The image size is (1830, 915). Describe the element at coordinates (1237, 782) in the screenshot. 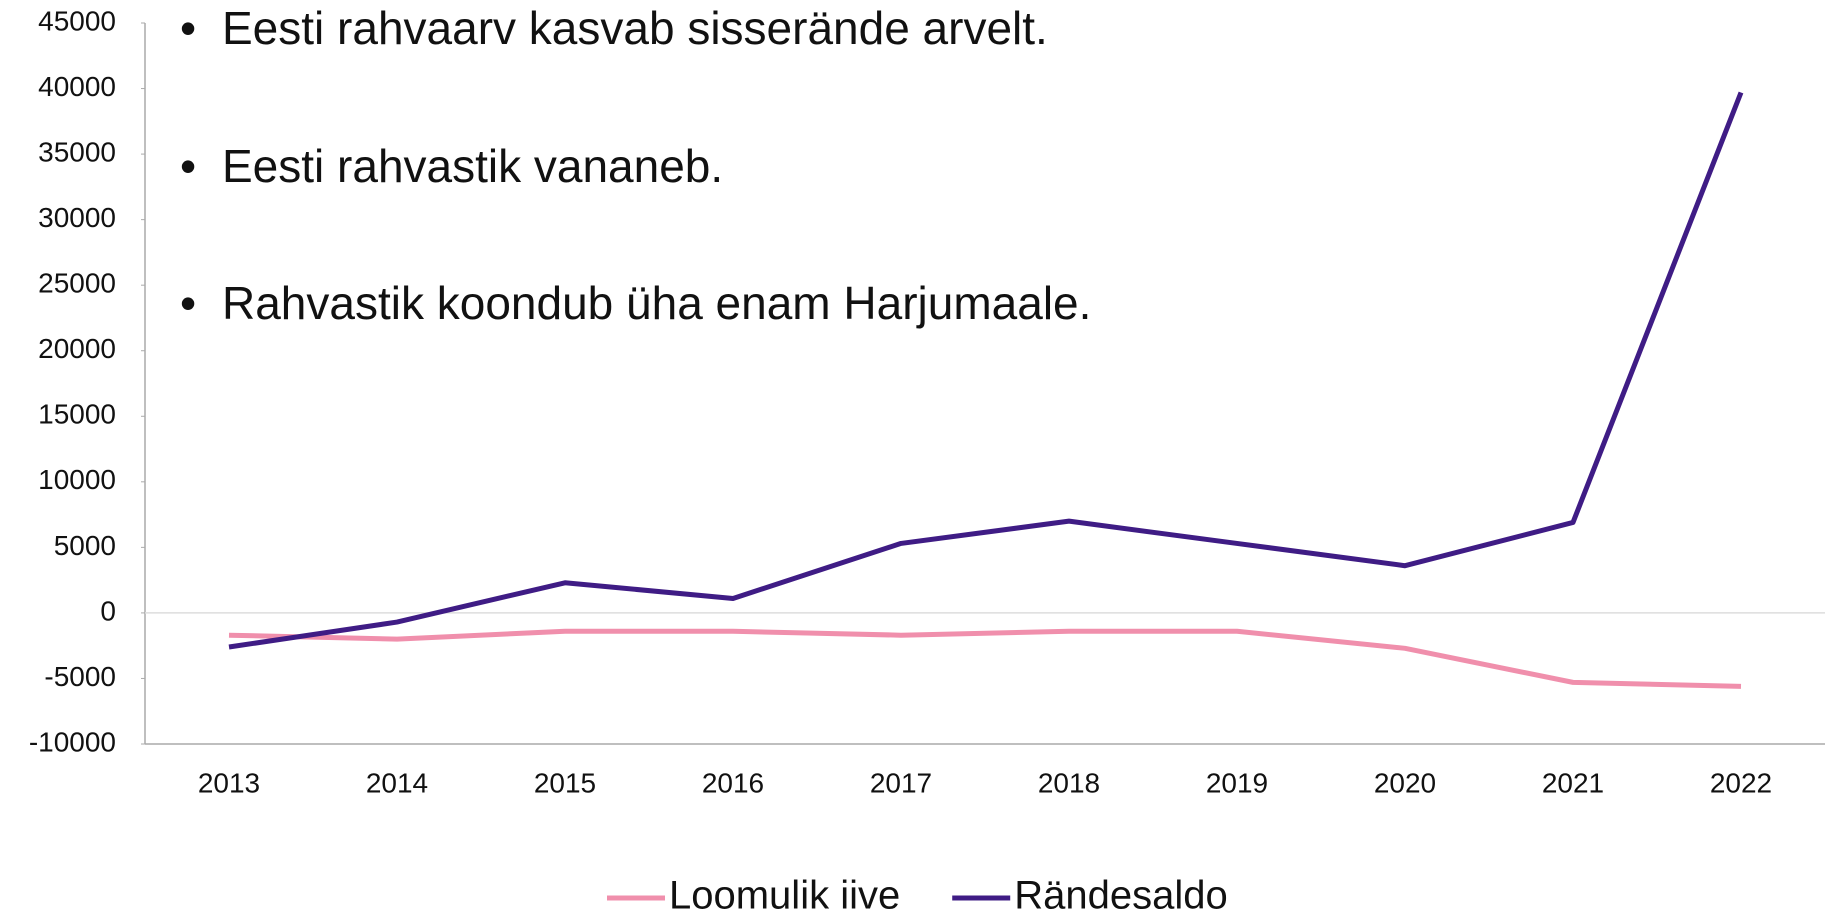

I see `x-tick-label: 2019` at that location.